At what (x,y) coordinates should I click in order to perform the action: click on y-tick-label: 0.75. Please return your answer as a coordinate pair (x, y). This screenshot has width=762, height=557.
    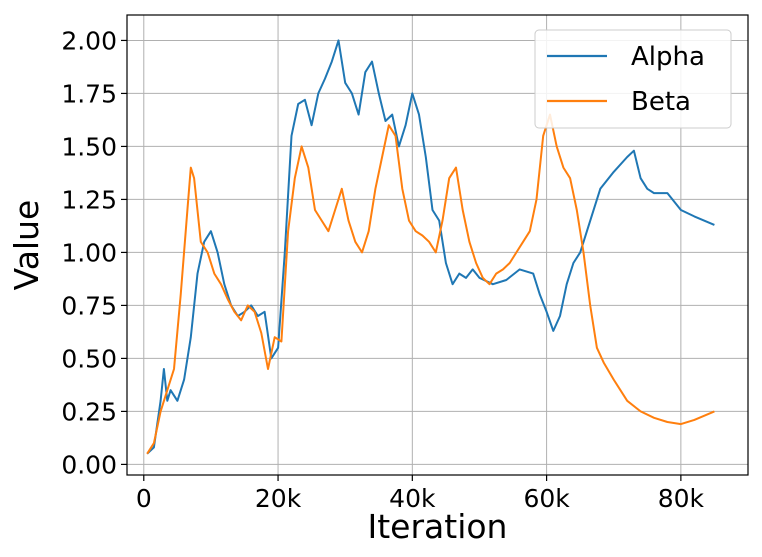
    Looking at the image, I should click on (89, 305).